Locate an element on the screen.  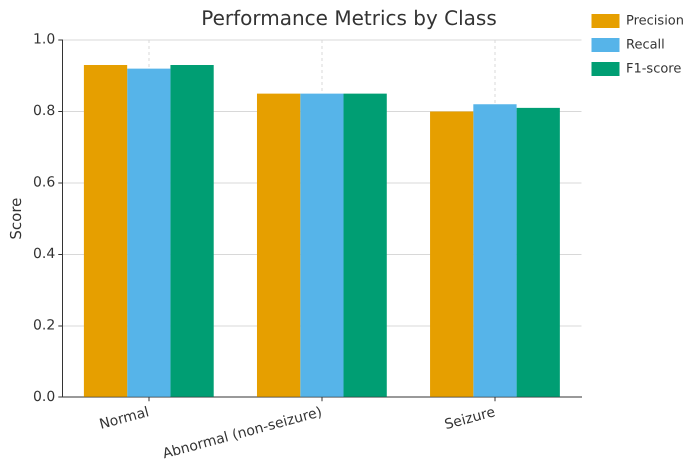
y-tick-label: 0.4 is located at coordinates (44, 254).